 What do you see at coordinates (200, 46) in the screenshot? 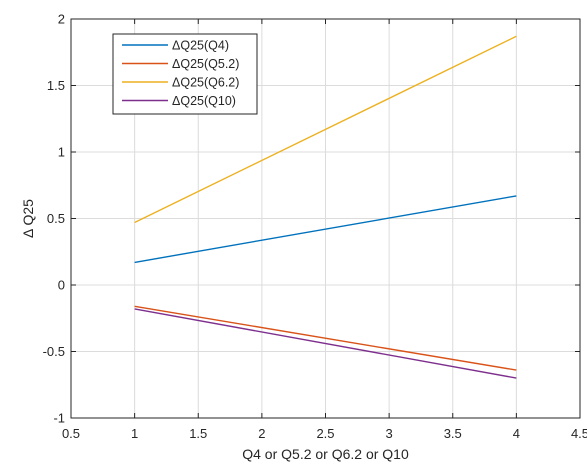
I see `legend-label: ΔQ25(Q4)` at bounding box center [200, 46].